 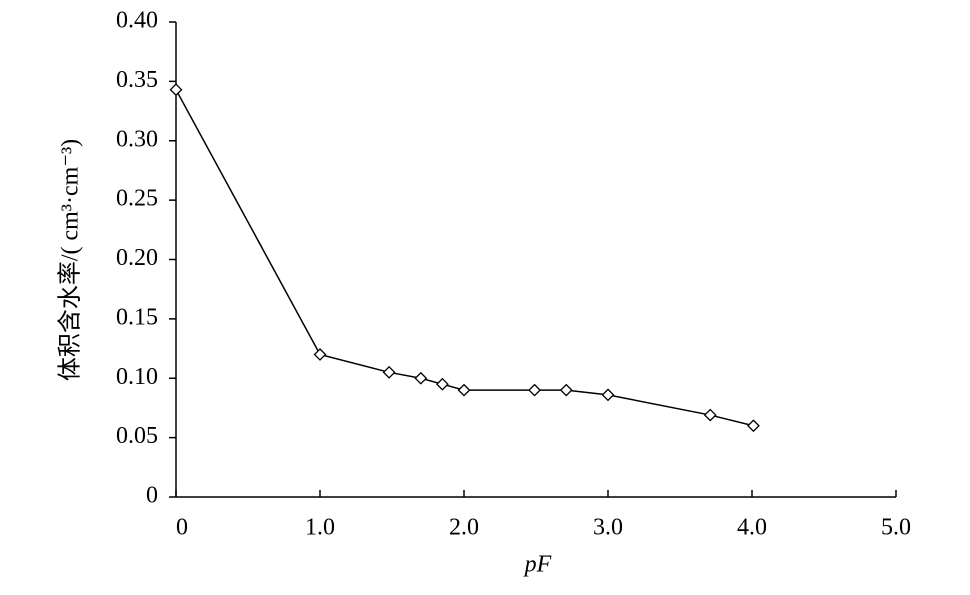 I want to click on y-tick-label: 0.25, so click(x=137, y=199).